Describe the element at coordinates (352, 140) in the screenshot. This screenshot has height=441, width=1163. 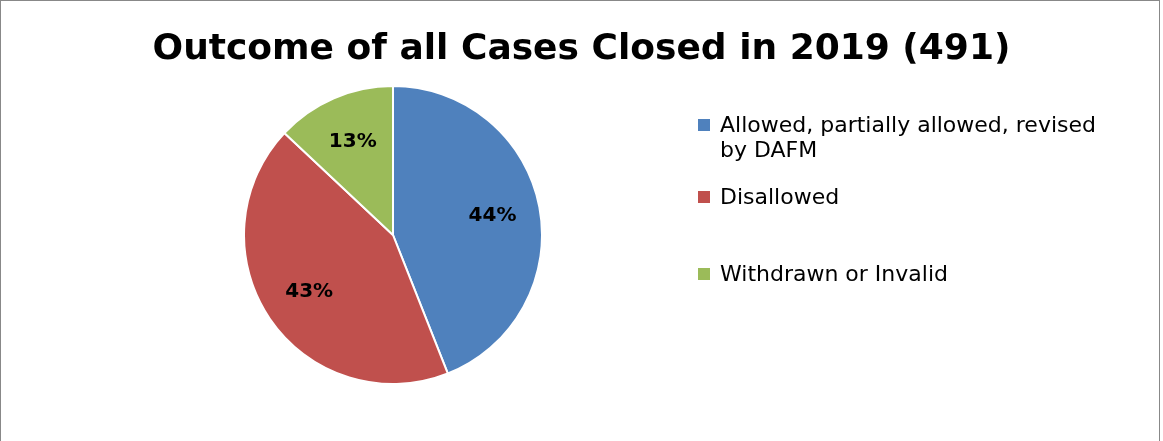
I see `data-label: 13%` at that location.